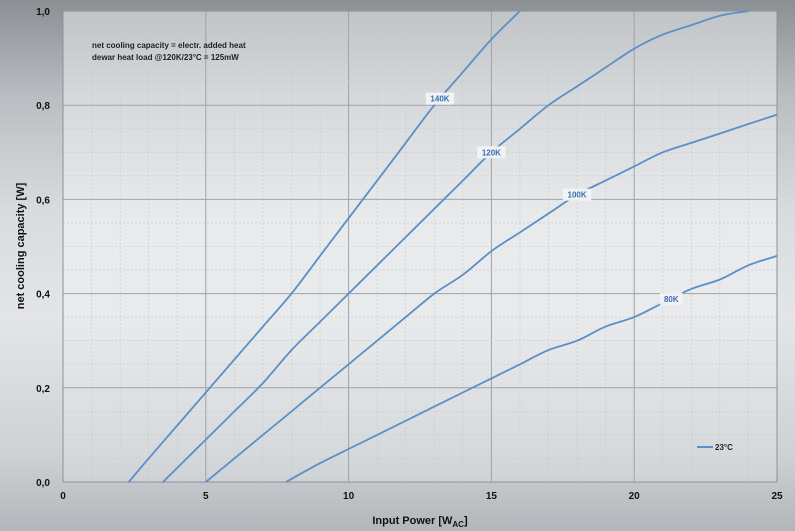 This screenshot has height=531, width=795. I want to click on x-tick-label: 20, so click(635, 496).